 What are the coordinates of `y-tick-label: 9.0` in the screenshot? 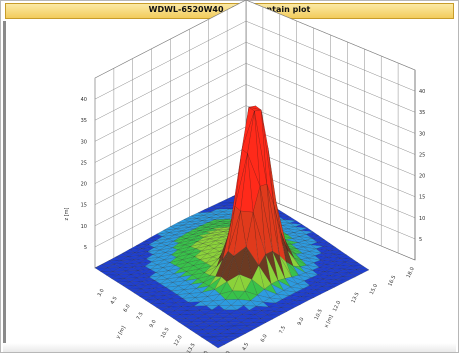 It's located at (153, 324).